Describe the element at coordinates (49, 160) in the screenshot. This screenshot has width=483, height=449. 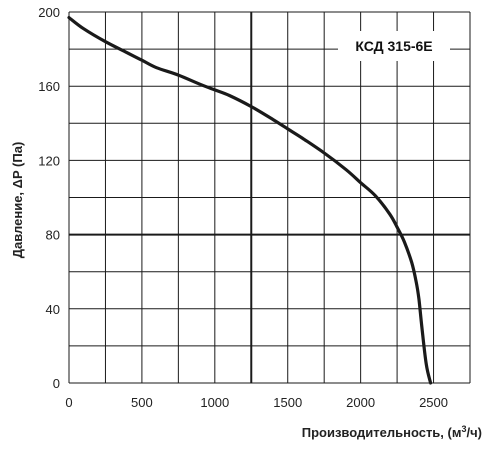
I see `y-tick-label: 120` at that location.